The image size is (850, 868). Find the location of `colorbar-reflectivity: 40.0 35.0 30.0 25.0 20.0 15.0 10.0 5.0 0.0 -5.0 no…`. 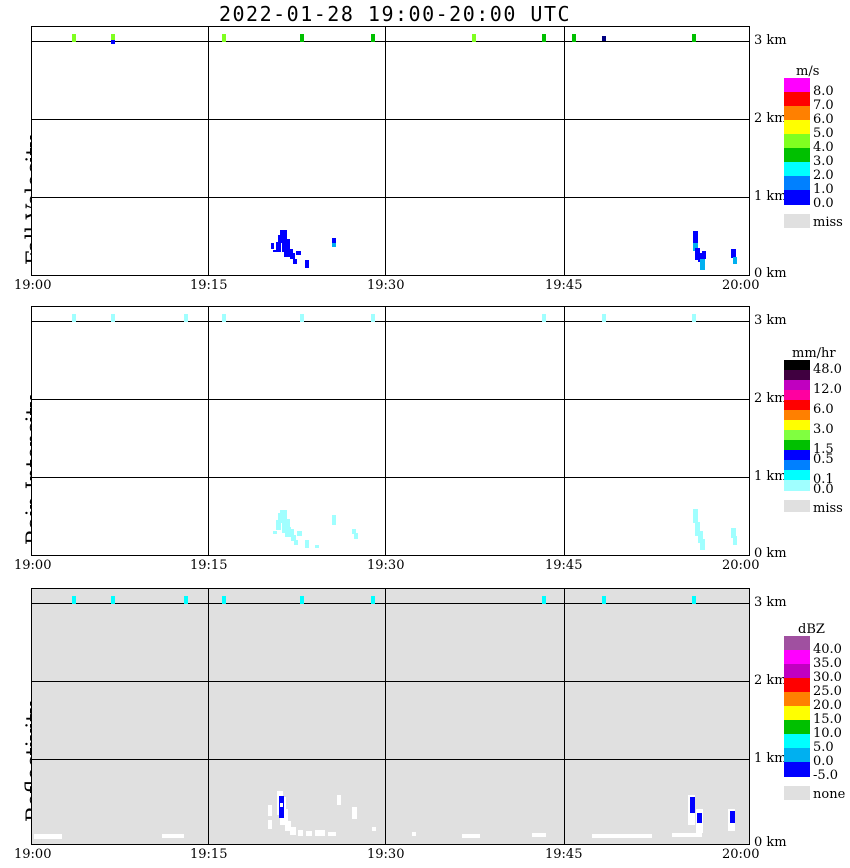

colorbar-reflectivity: 40.0 35.0 30.0 25.0 20.0 15.0 10.0 5.0 0.0 -5.0 no… is located at coordinates (814, 718).